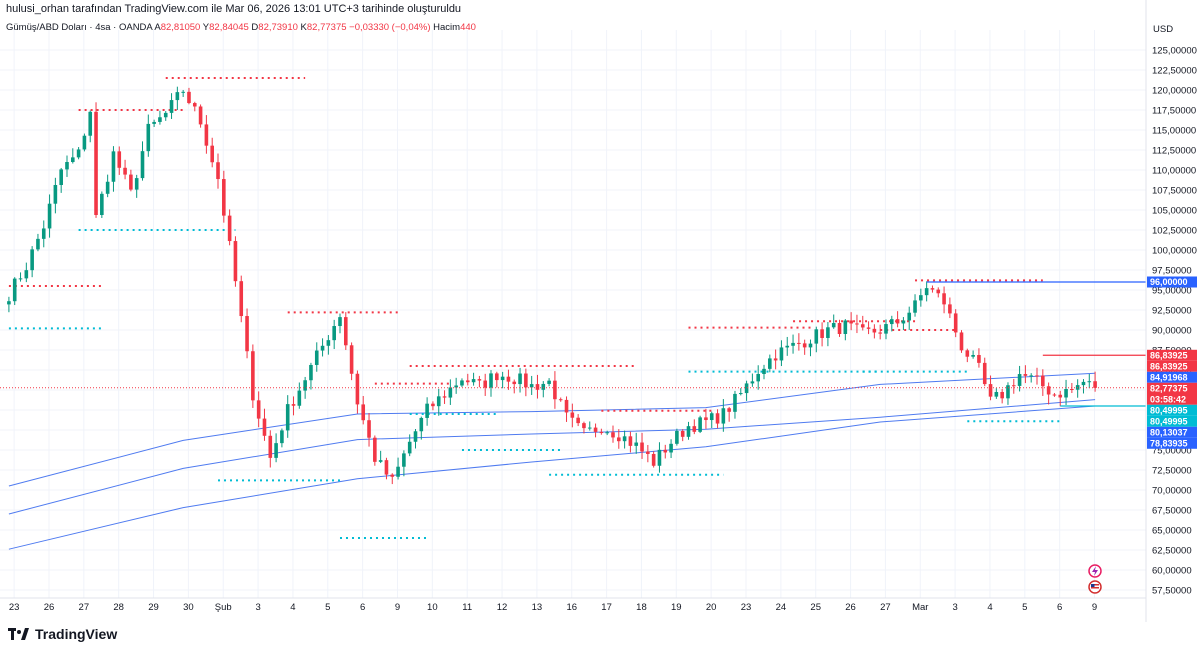 This screenshot has height=654, width=1200. What do you see at coordinates (1172, 432) in the screenshot?
I see `price-tag: 80,13037` at bounding box center [1172, 432].